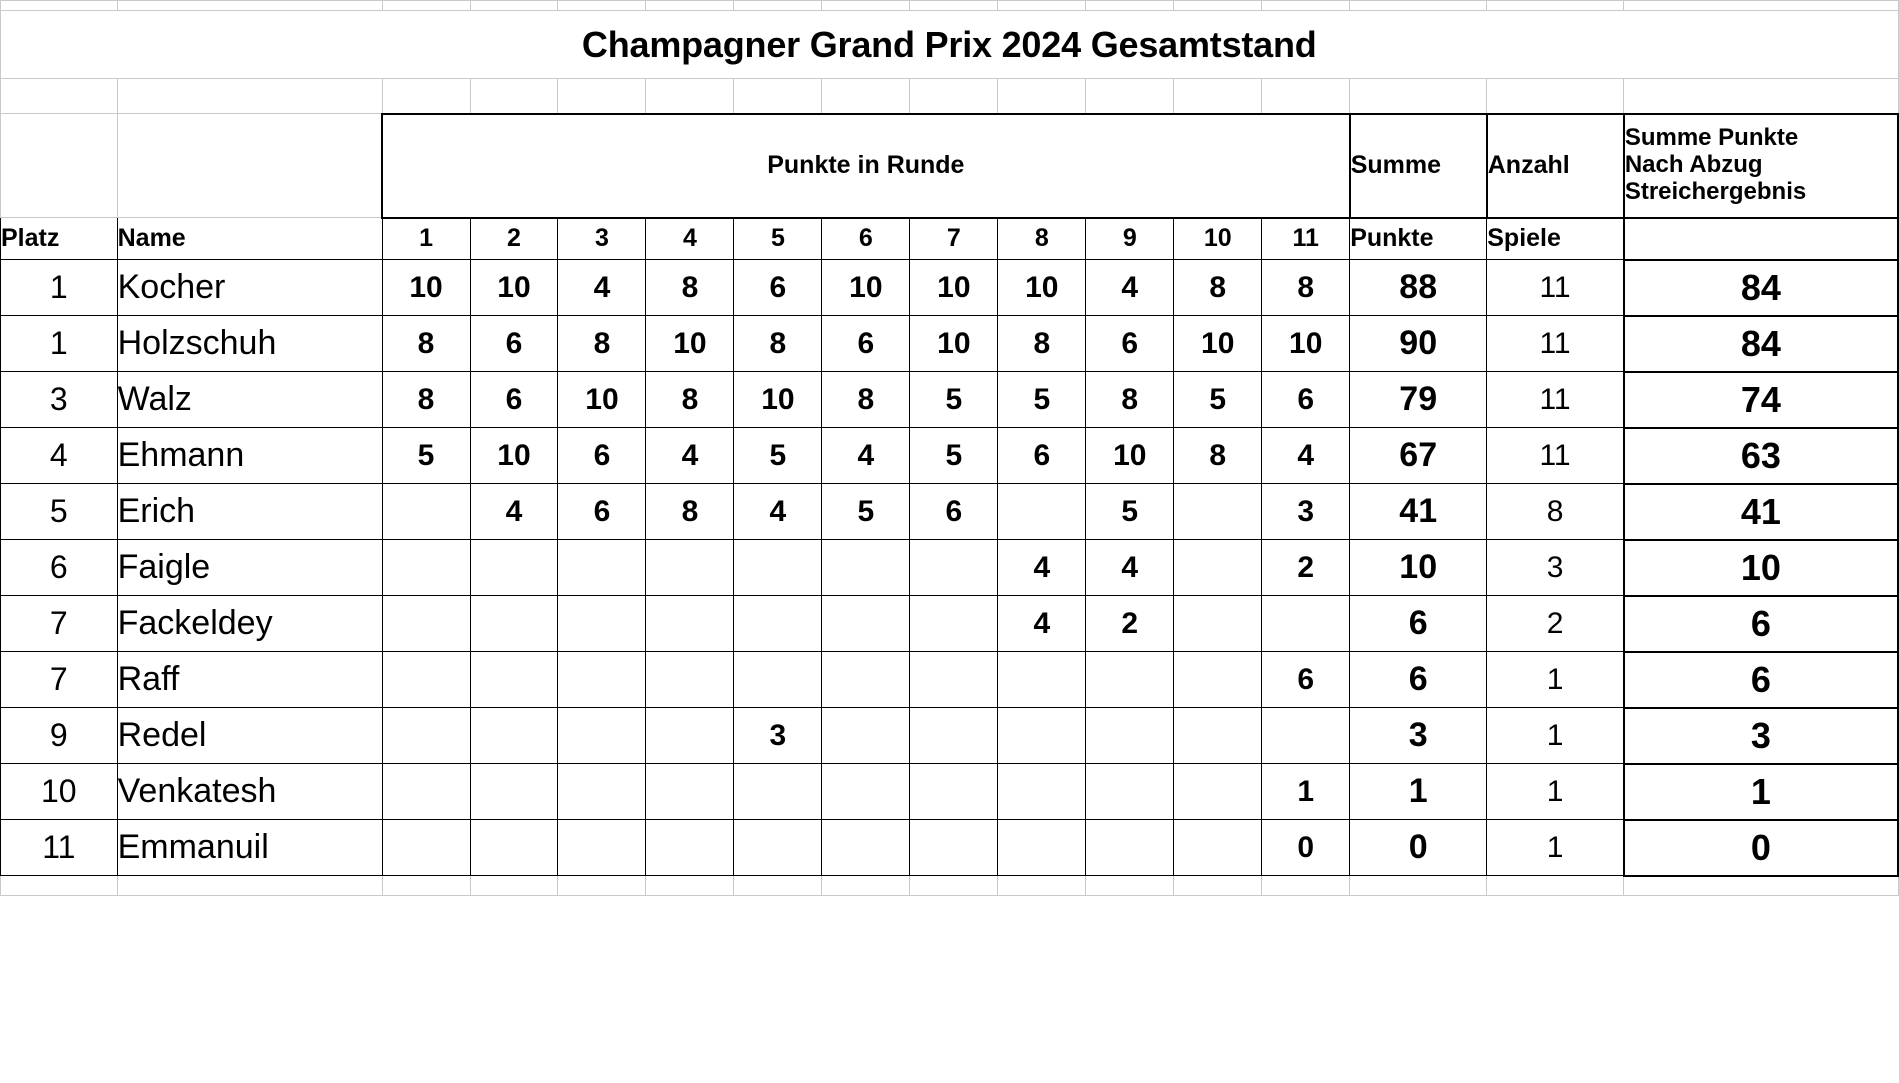 This screenshot has width=1899, height=1083. What do you see at coordinates (778, 343) in the screenshot?
I see `cell-round-5: 8` at bounding box center [778, 343].